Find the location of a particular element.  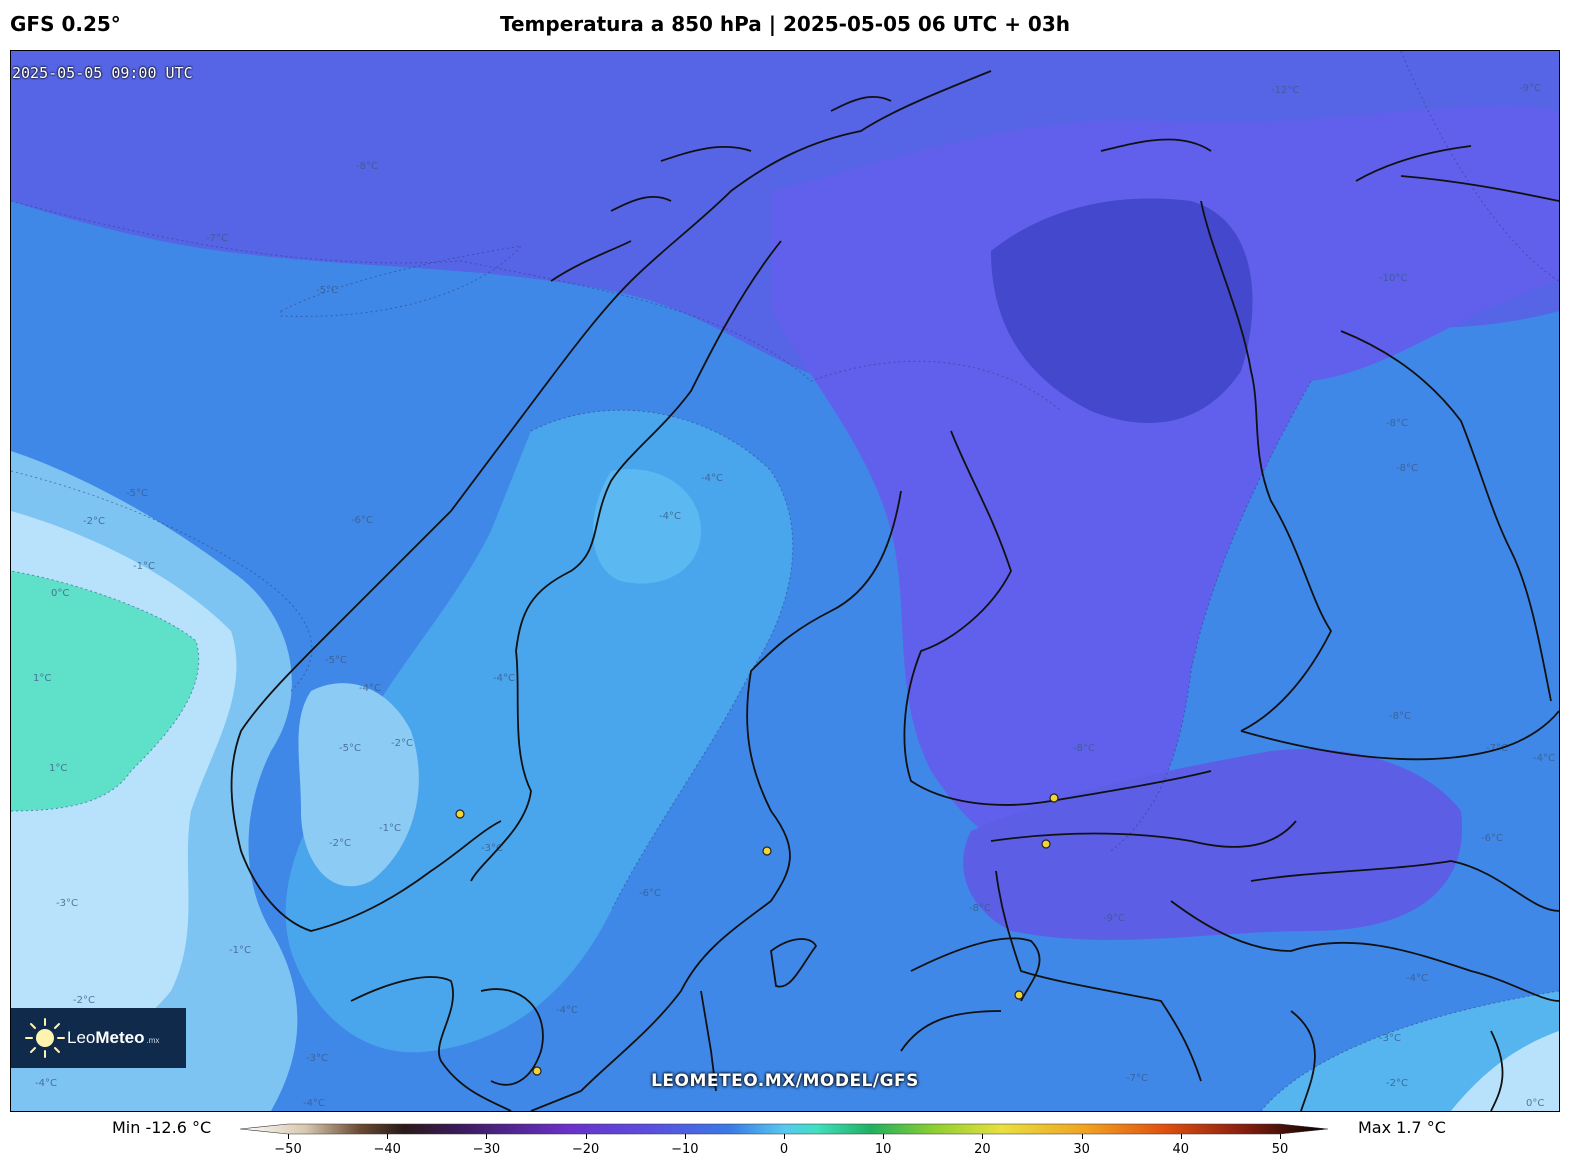

colorbar-tick-label: 40 is located at coordinates (1181, 1149).